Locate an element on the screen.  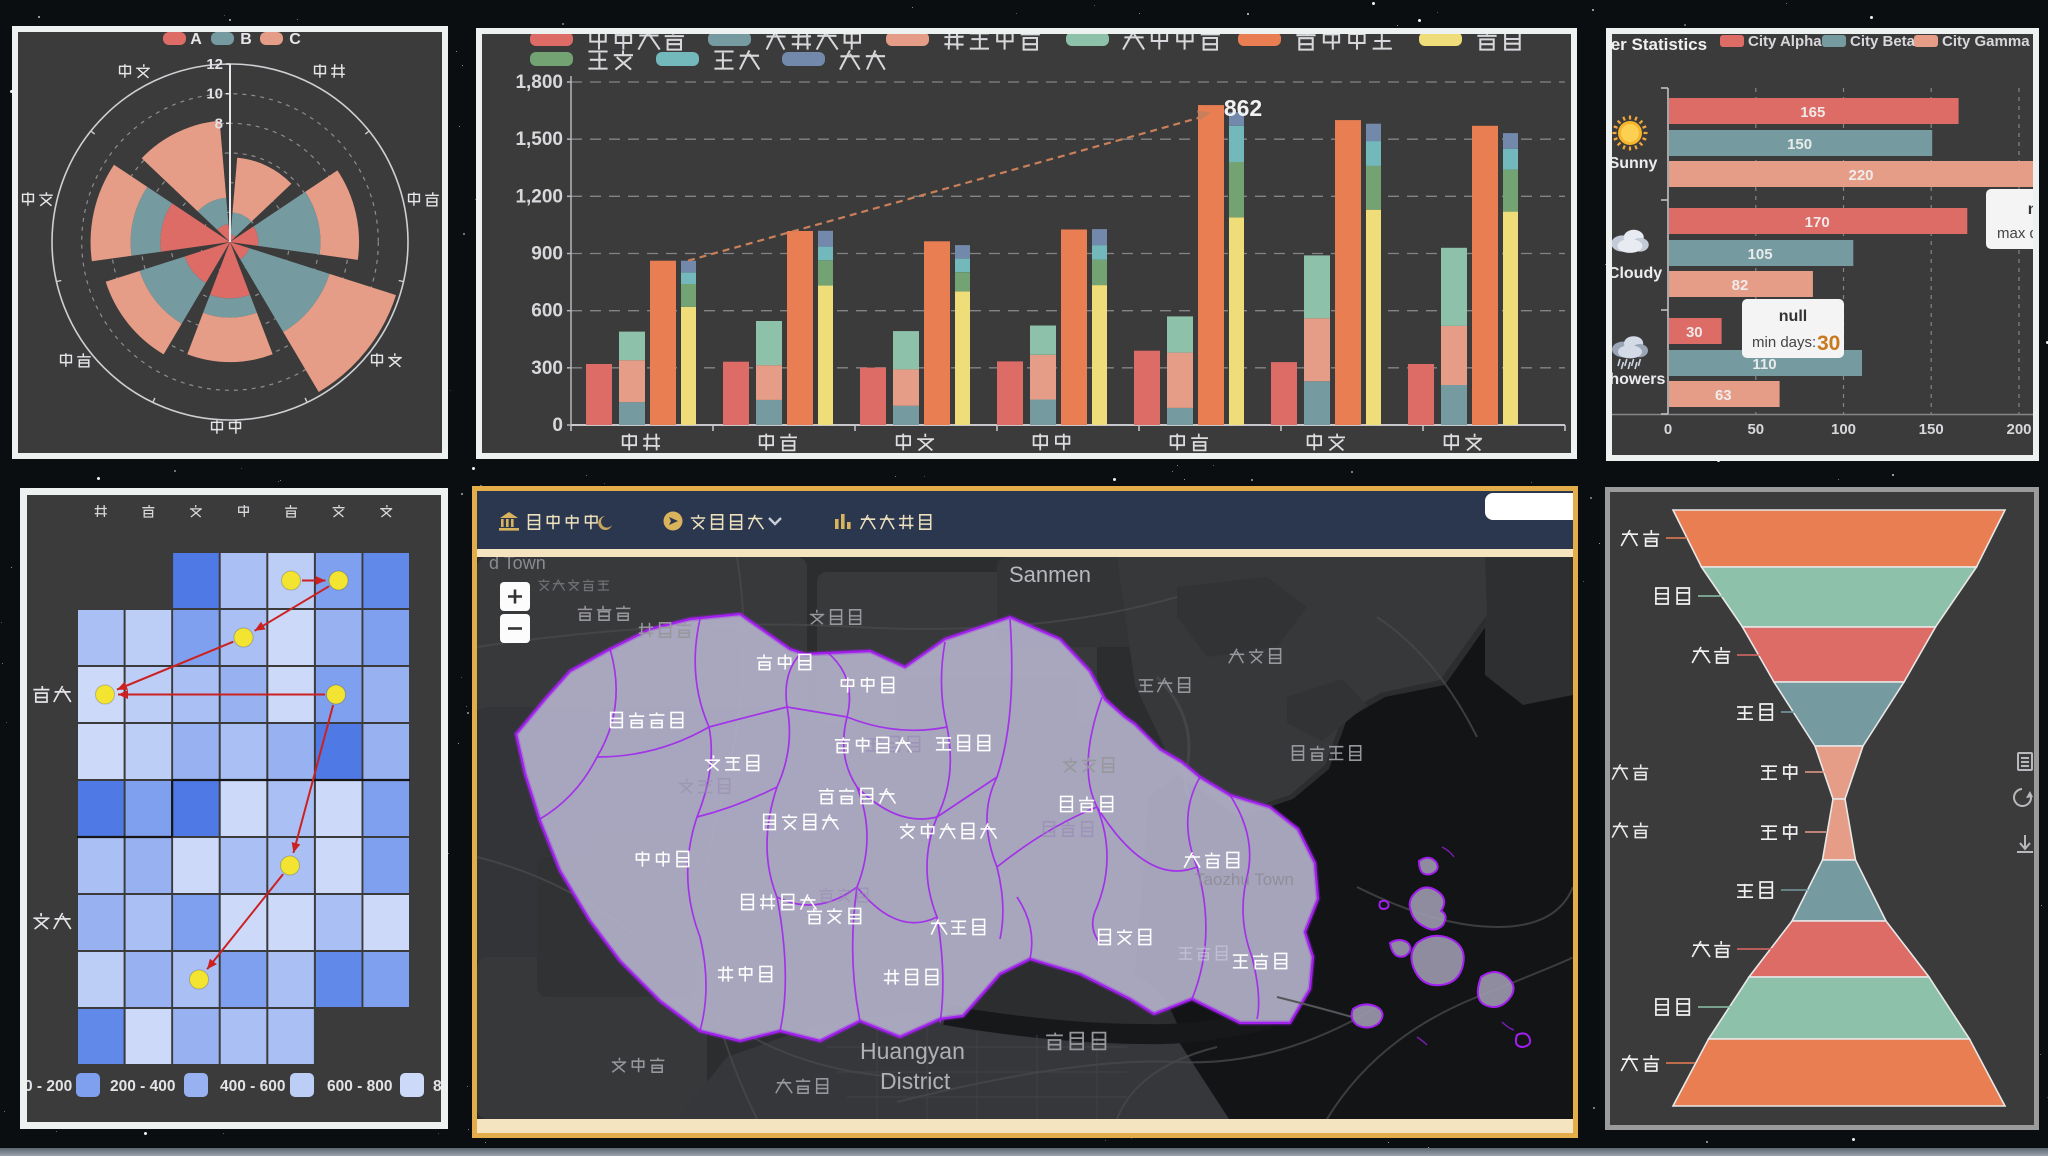
svg-text: Showers is located at coordinates (1638, 379).